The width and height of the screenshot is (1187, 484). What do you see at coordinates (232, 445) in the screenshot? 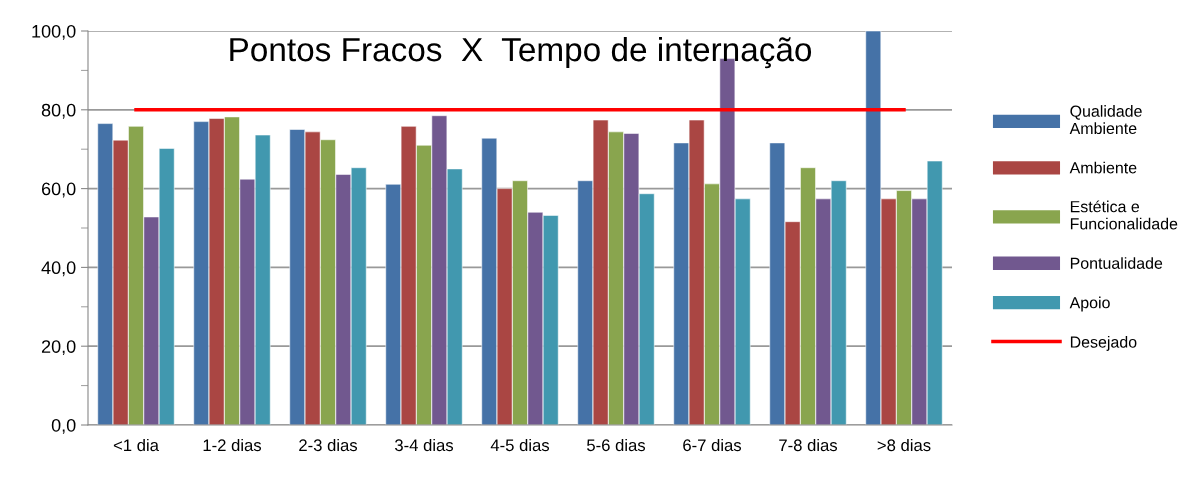
I see `x-tick-label: 1-2 dias` at bounding box center [232, 445].